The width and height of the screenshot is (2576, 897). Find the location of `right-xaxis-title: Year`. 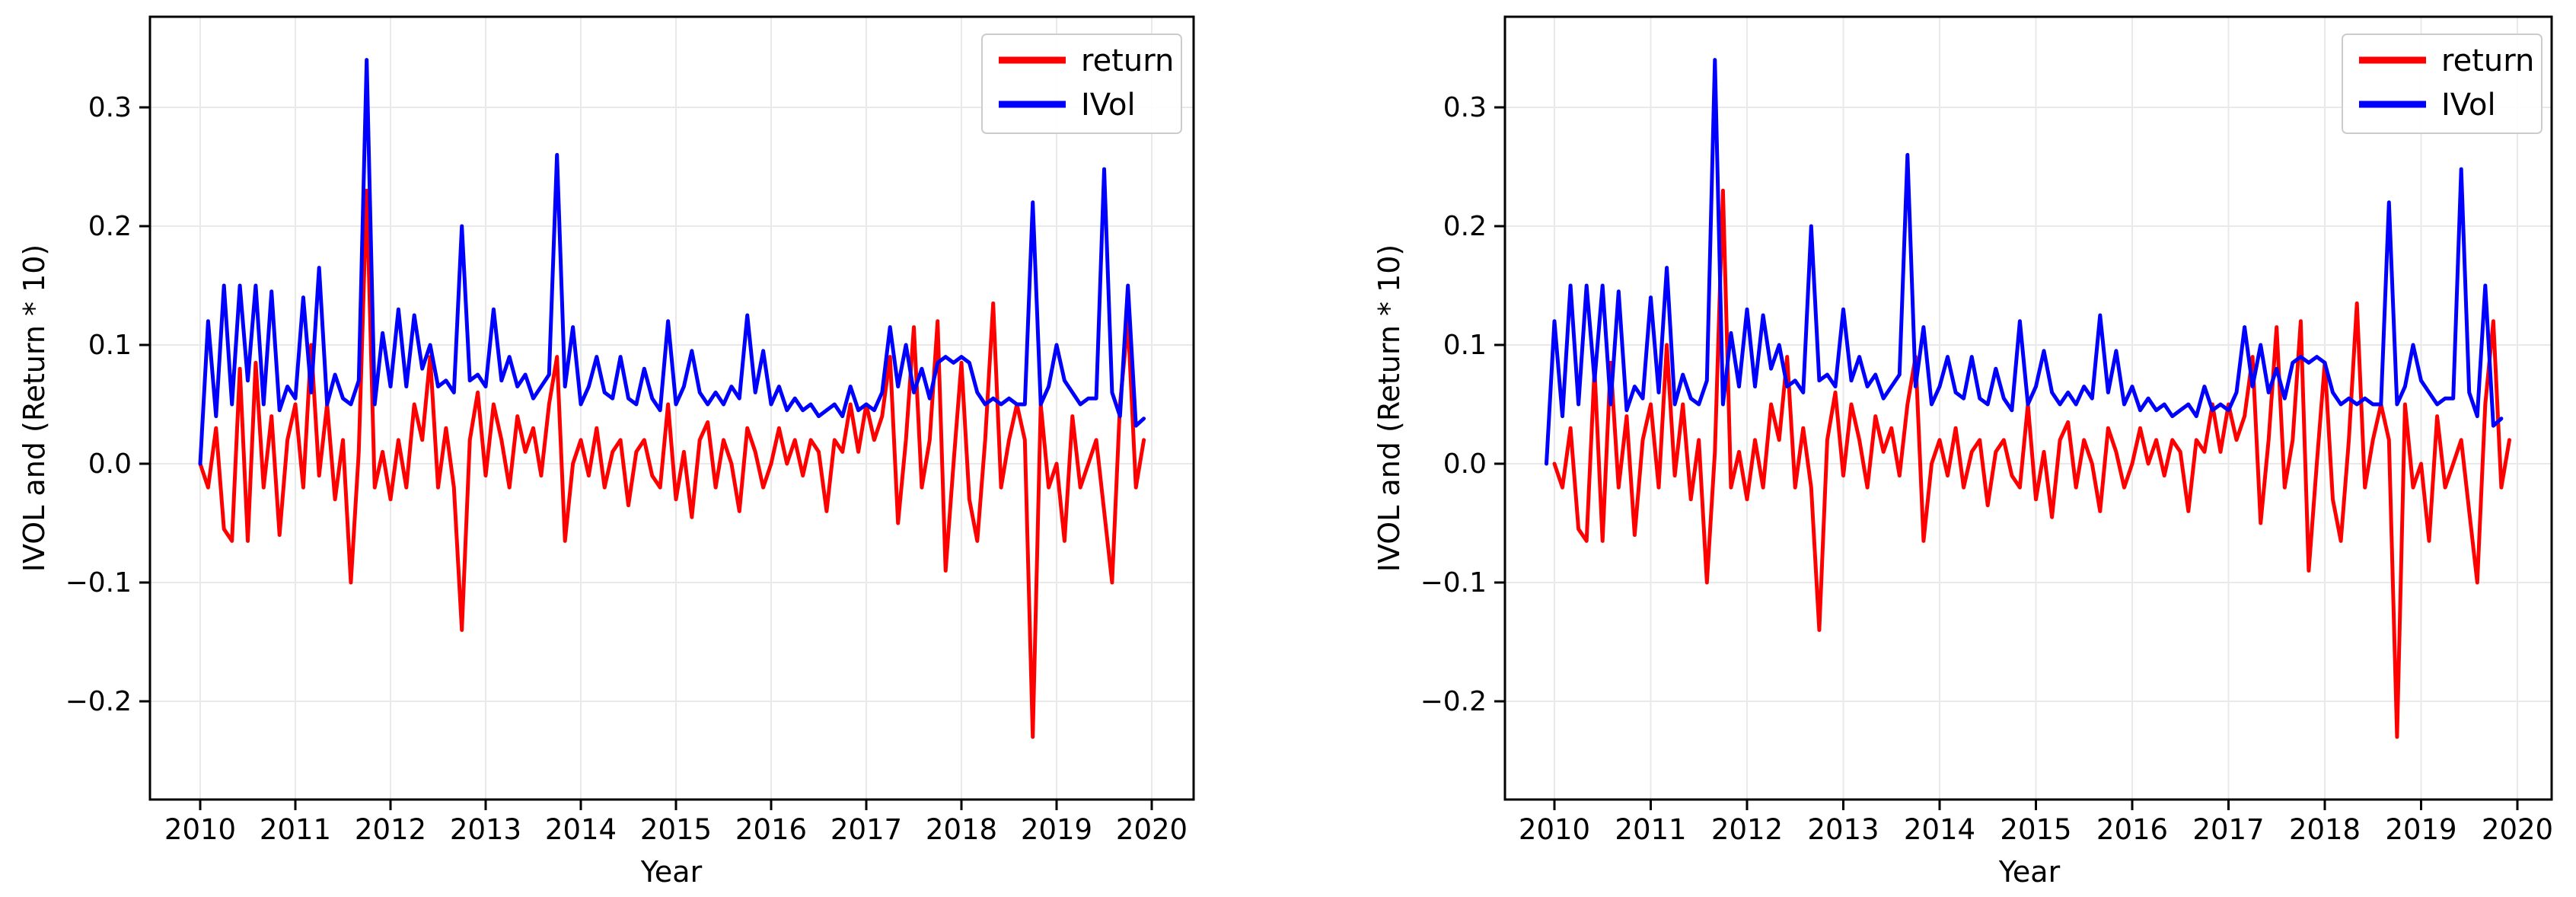

right-xaxis-title: Year is located at coordinates (2029, 872).